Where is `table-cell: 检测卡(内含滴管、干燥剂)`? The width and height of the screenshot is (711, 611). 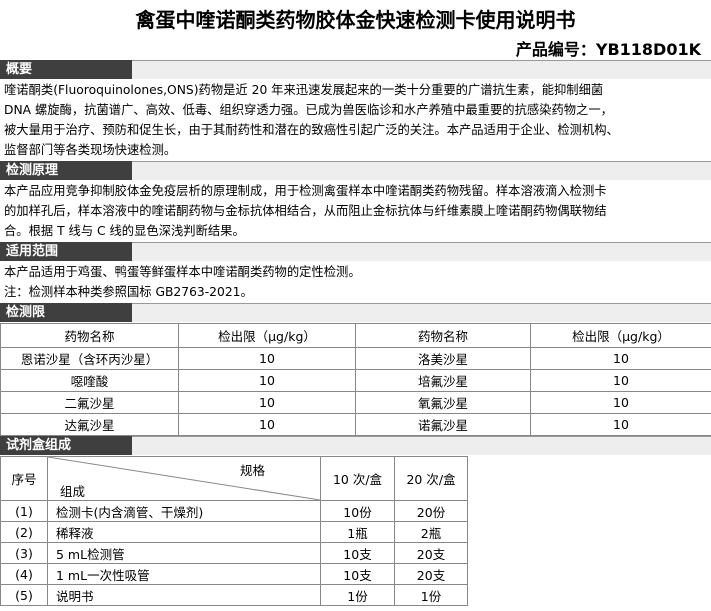
table-cell: 检测卡(内含滴管、干燥剂) is located at coordinates (184, 511).